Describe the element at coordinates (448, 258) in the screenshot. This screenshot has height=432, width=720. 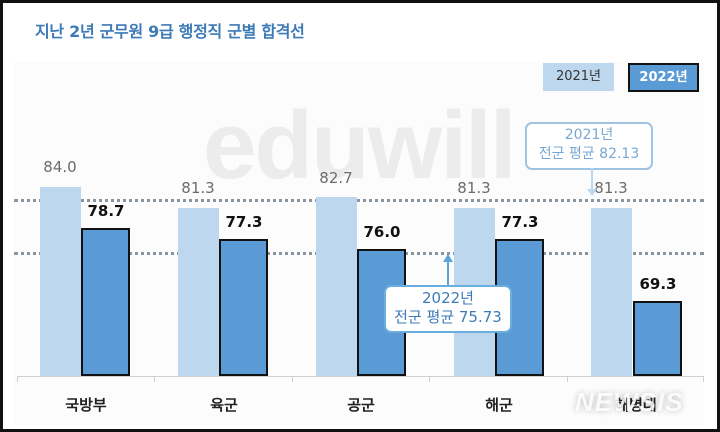
I see `arrow-up-icon` at that location.